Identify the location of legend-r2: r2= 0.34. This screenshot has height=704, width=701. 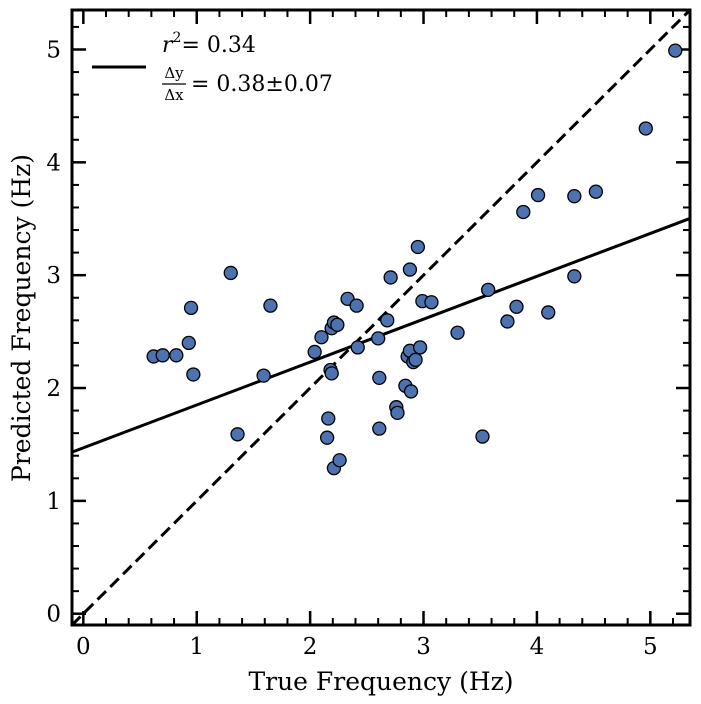
(209, 44).